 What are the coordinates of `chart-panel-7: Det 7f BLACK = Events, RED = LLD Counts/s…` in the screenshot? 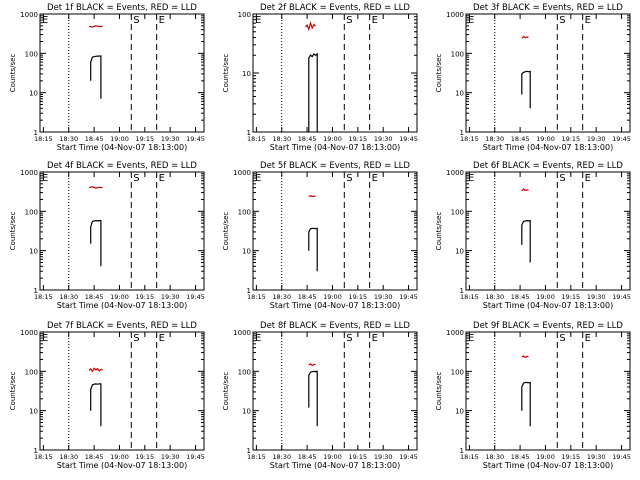 It's located at (107, 395).